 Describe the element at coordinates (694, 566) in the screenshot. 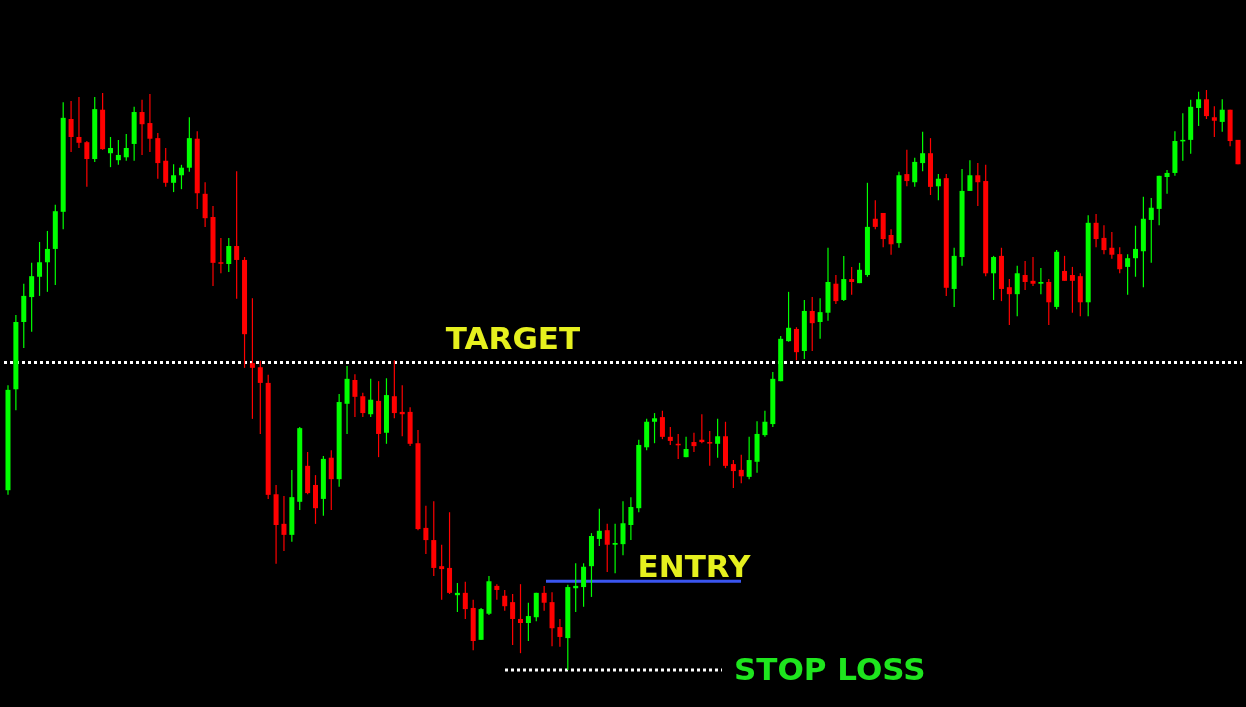

I see `ref-line-label: ENTRY` at that location.